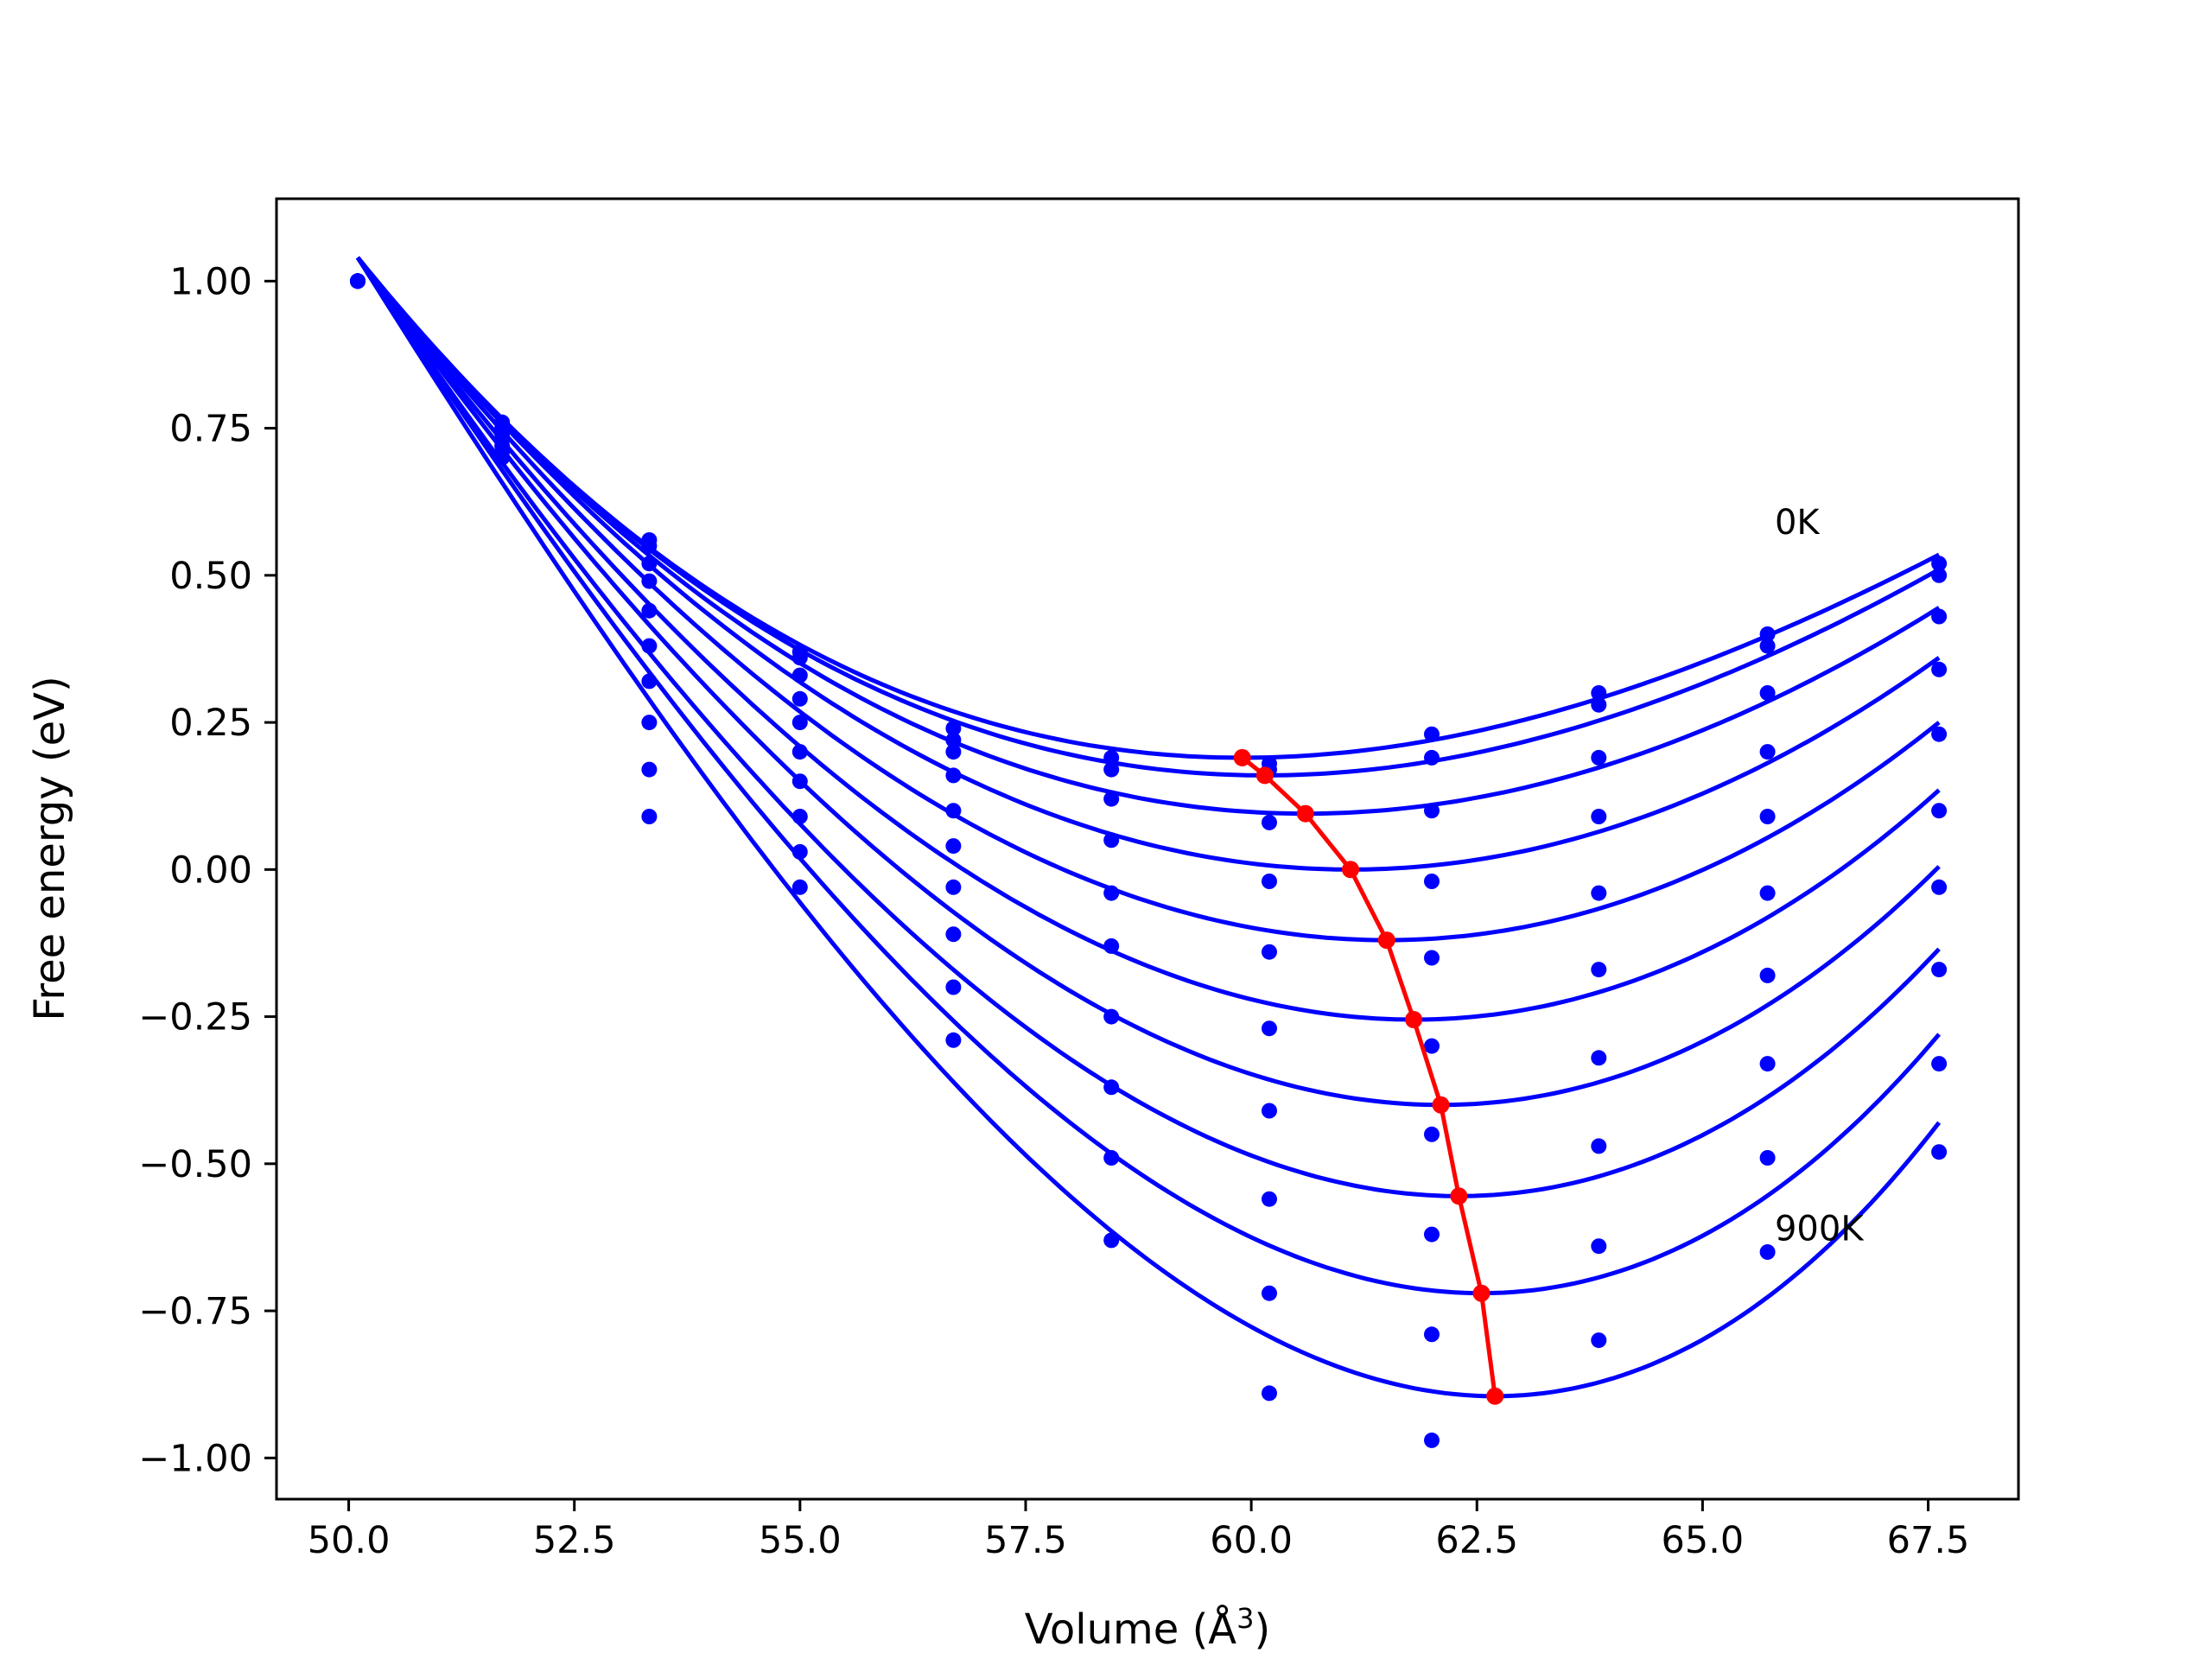 This screenshot has height=1659, width=2212. Describe the element at coordinates (195, 1017) in the screenshot. I see `y-tick-label: −0.25` at that location.